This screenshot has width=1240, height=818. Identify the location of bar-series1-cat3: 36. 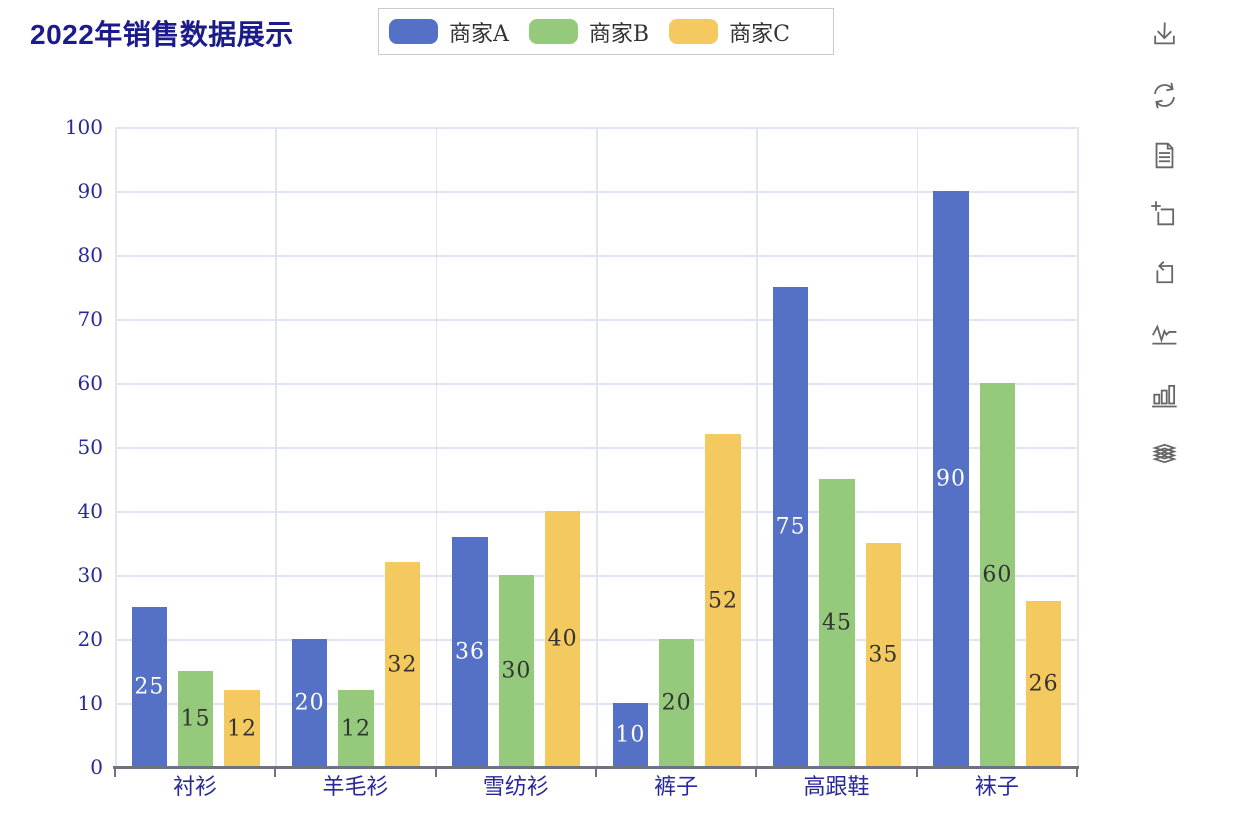
(470, 651).